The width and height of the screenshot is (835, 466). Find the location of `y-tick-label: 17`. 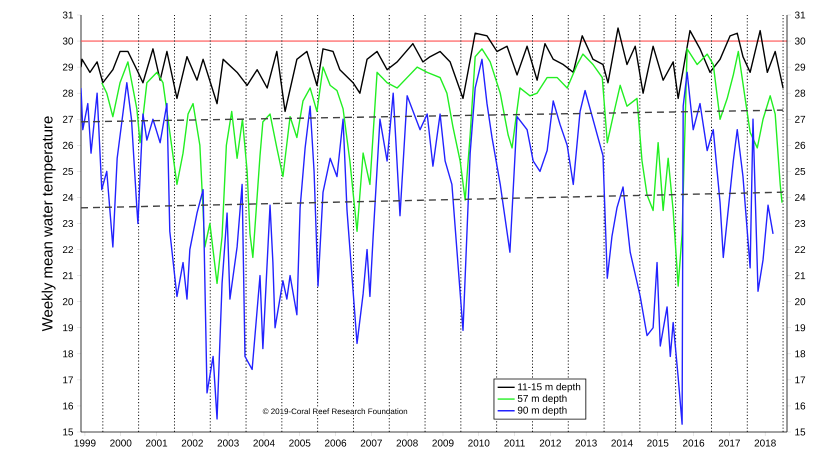

y-tick-label: 17 is located at coordinates (68, 380).